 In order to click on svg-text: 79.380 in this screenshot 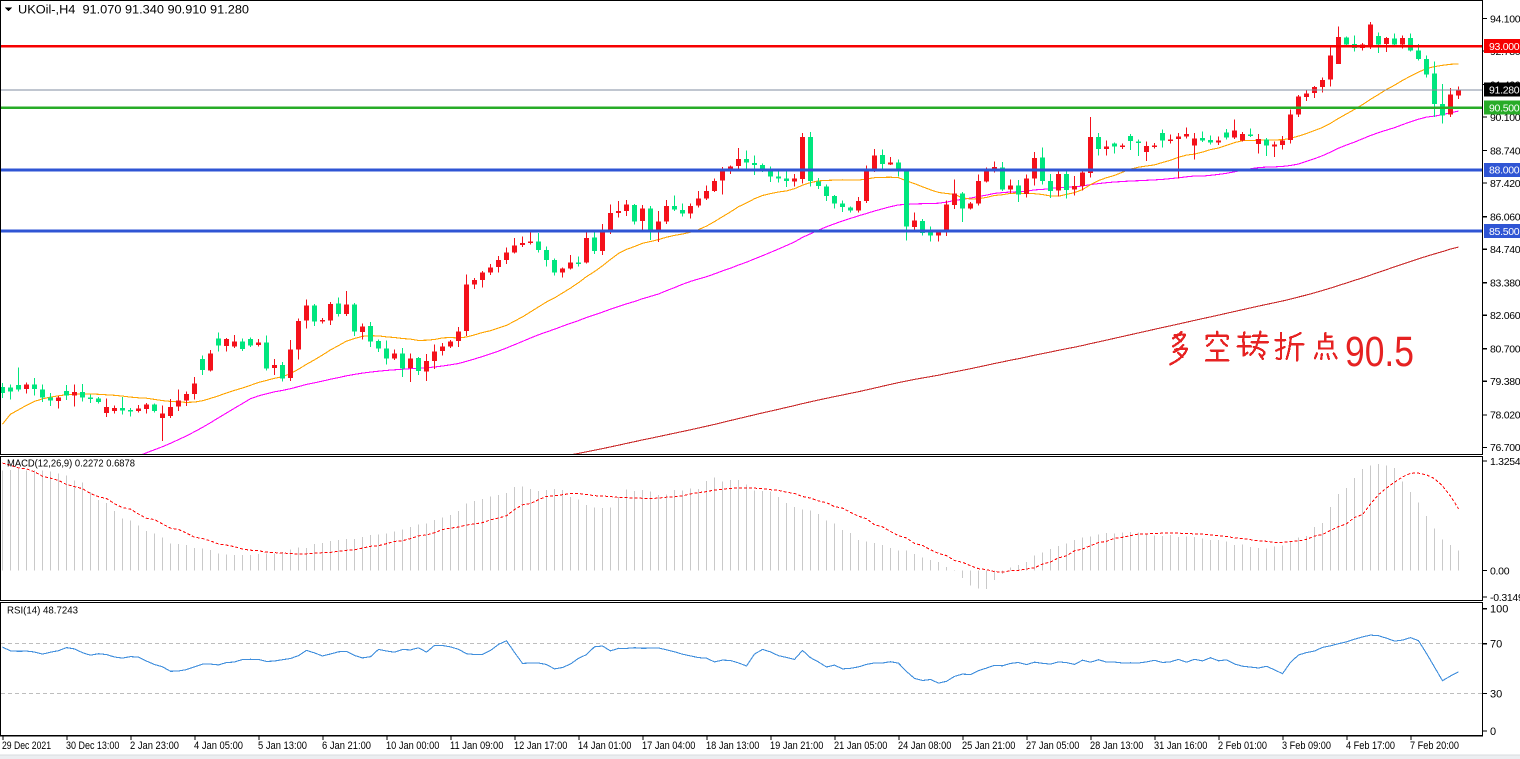, I will do `click(1505, 382)`.